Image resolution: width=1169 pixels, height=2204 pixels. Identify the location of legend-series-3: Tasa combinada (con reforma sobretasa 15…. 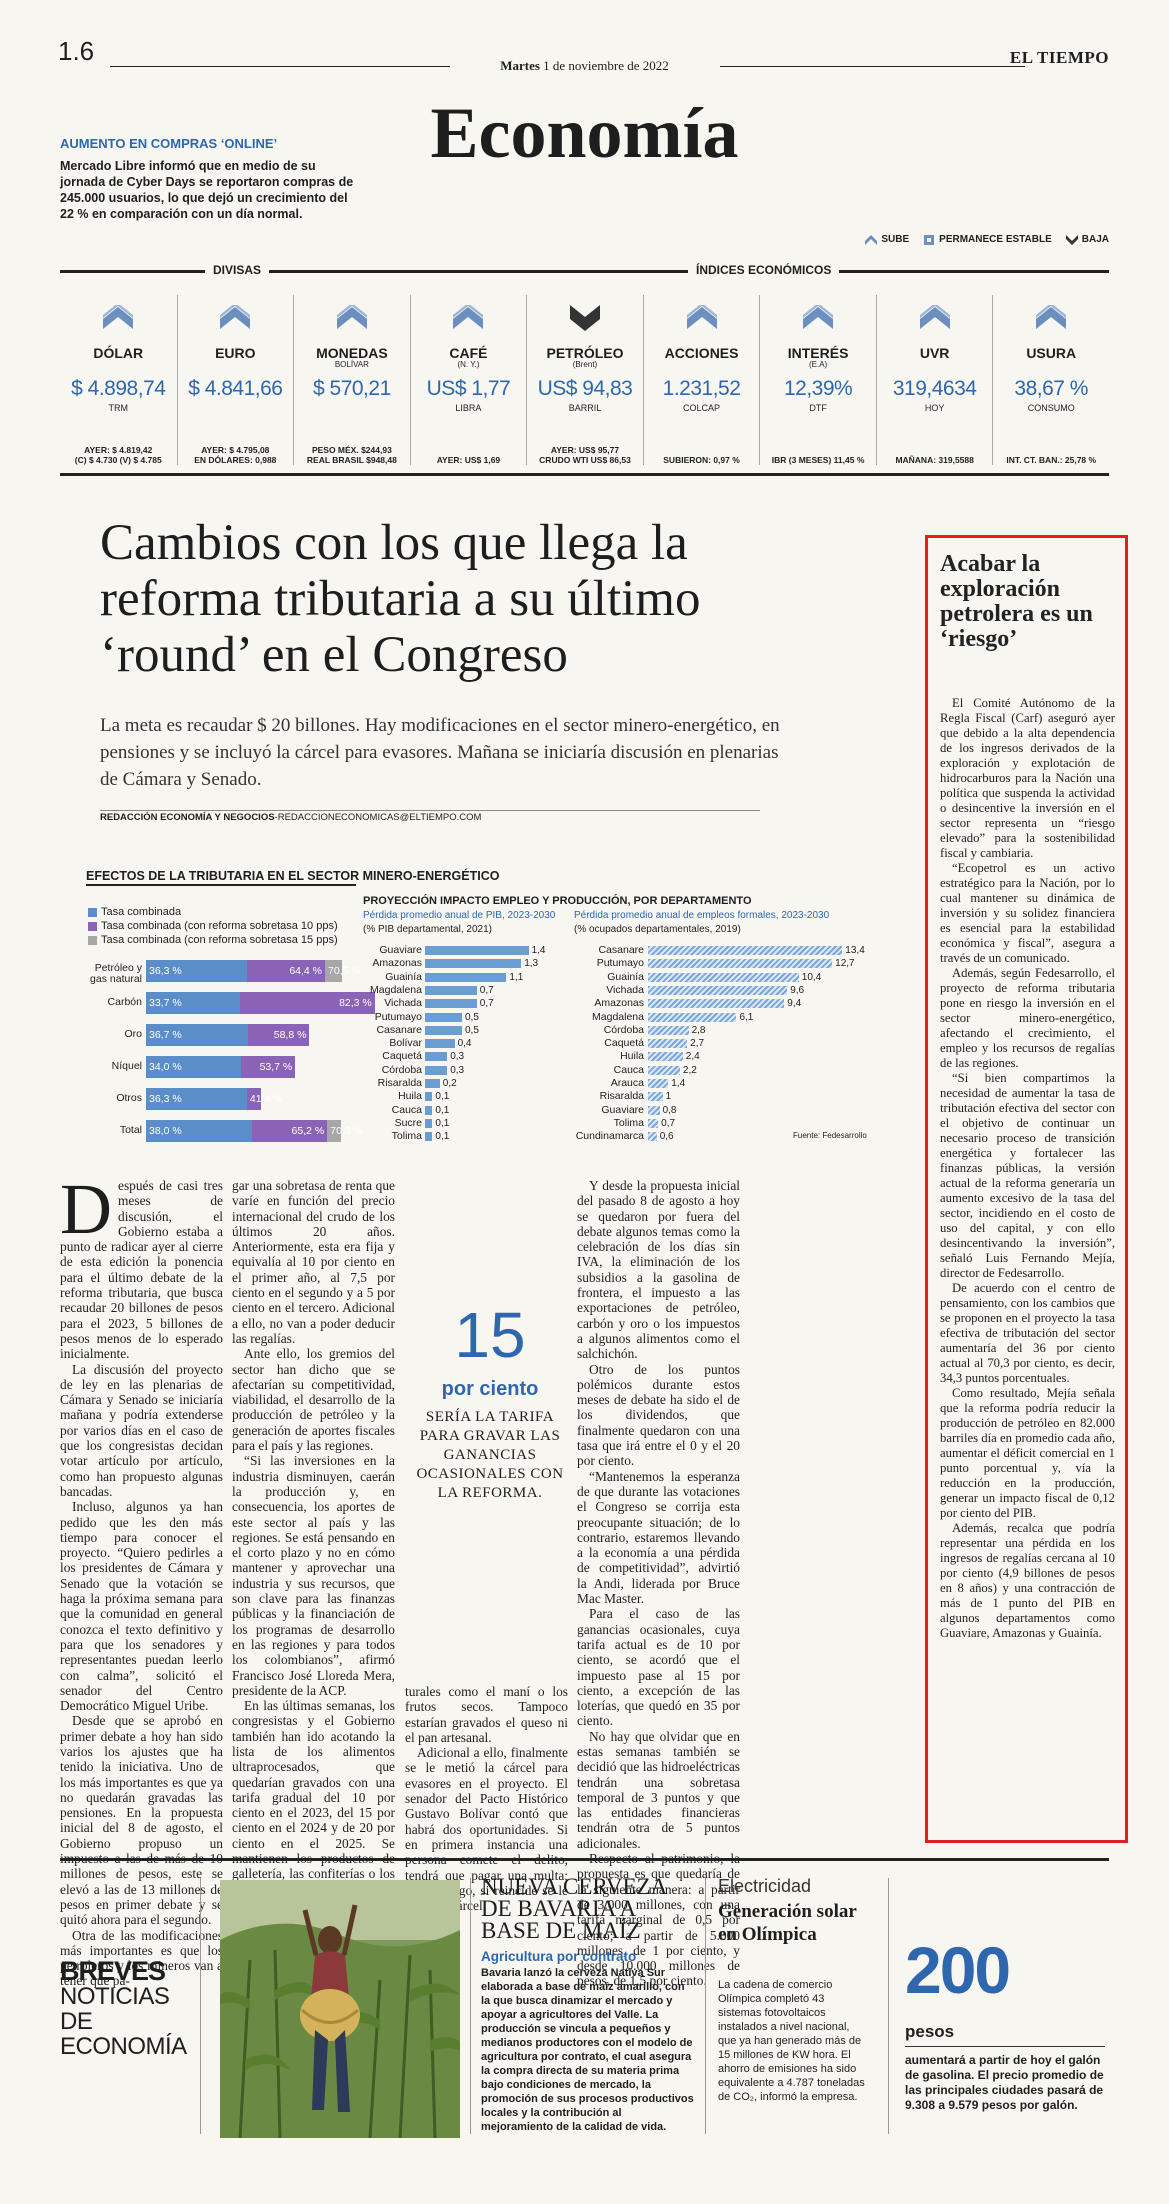
(213, 940).